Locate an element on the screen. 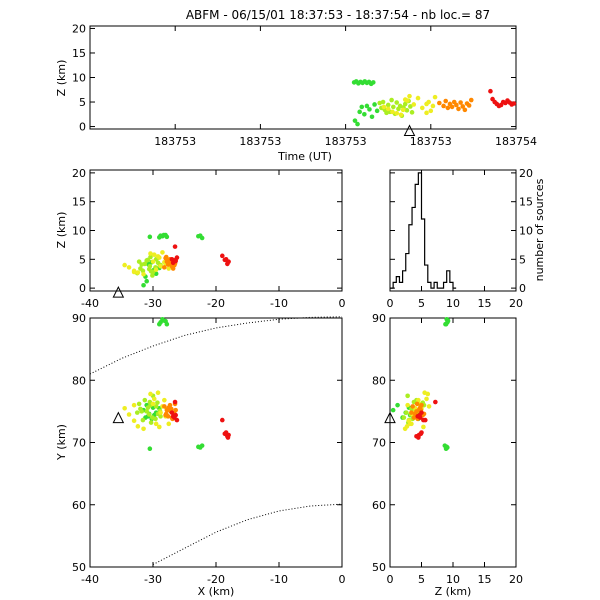  z-y-y-tick-label: 80 is located at coordinates (379, 380).